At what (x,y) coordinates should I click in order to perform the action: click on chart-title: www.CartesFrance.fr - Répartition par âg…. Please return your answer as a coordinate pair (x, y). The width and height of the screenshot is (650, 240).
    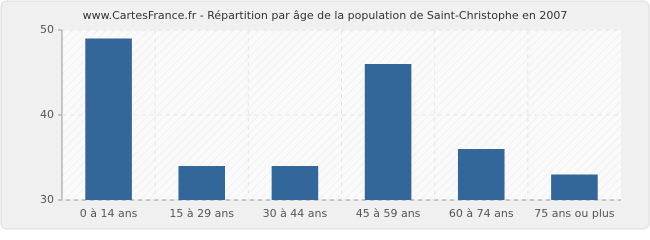
    Looking at the image, I should click on (325, 15).